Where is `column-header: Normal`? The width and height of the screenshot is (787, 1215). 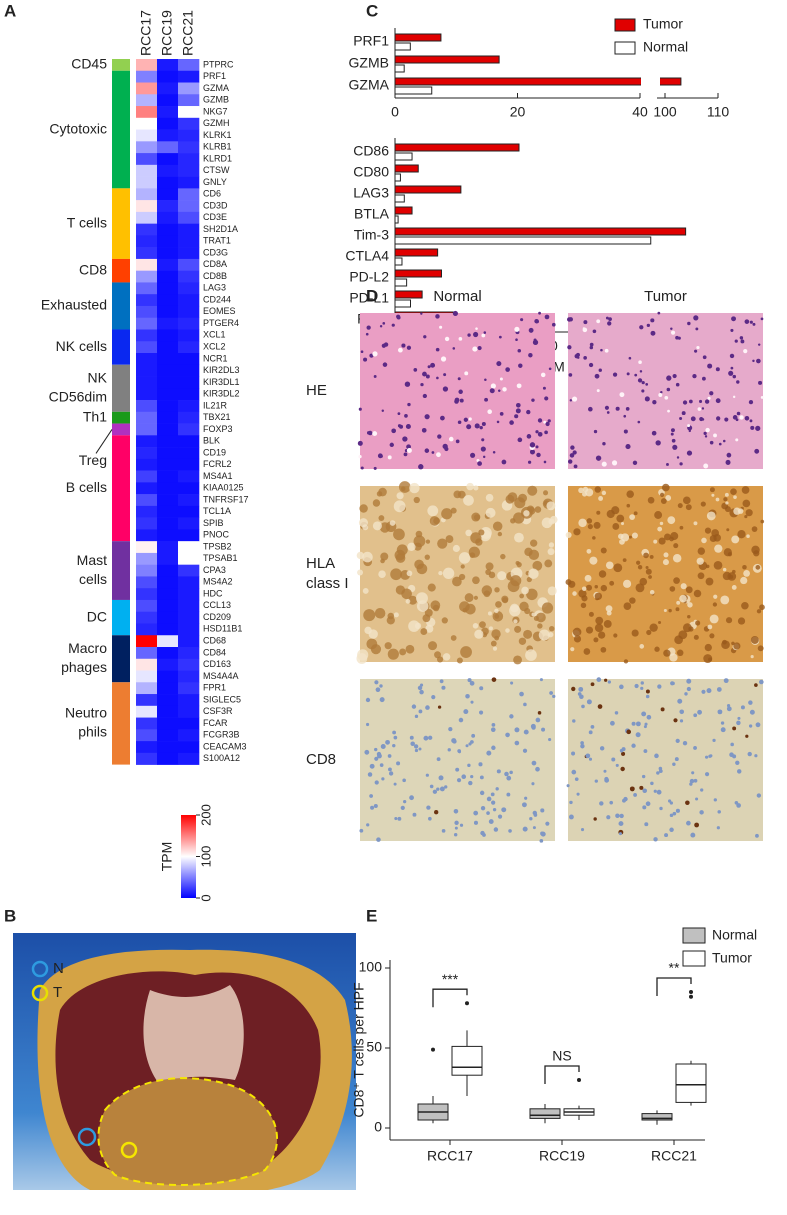
column-header: Normal is located at coordinates (457, 296).